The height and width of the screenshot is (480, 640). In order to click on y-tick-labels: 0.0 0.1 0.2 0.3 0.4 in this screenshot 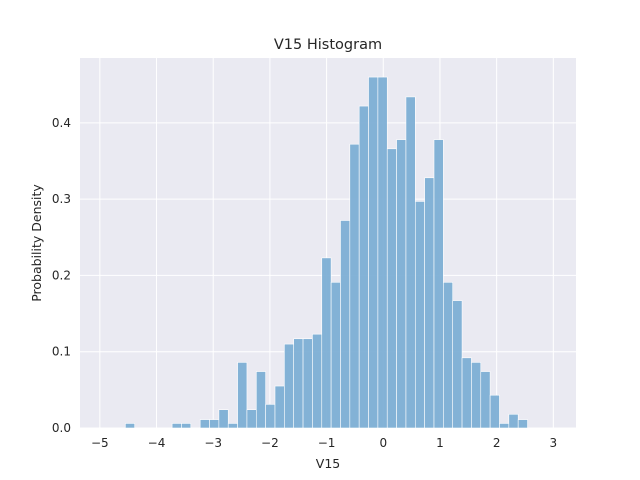, I will do `click(61, 275)`.